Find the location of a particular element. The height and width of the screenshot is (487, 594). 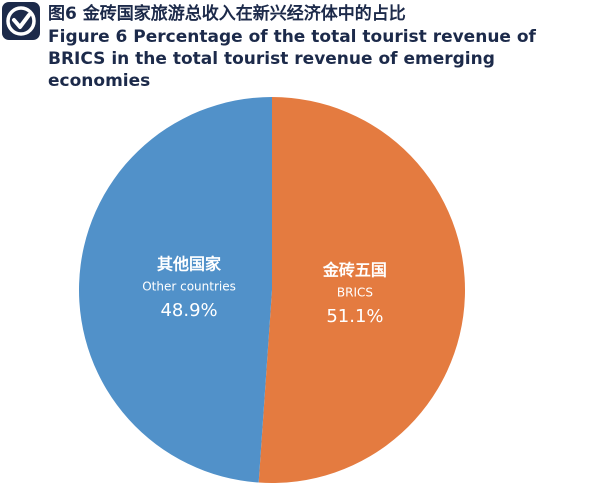

value-label: 51.1% is located at coordinates (354, 316).